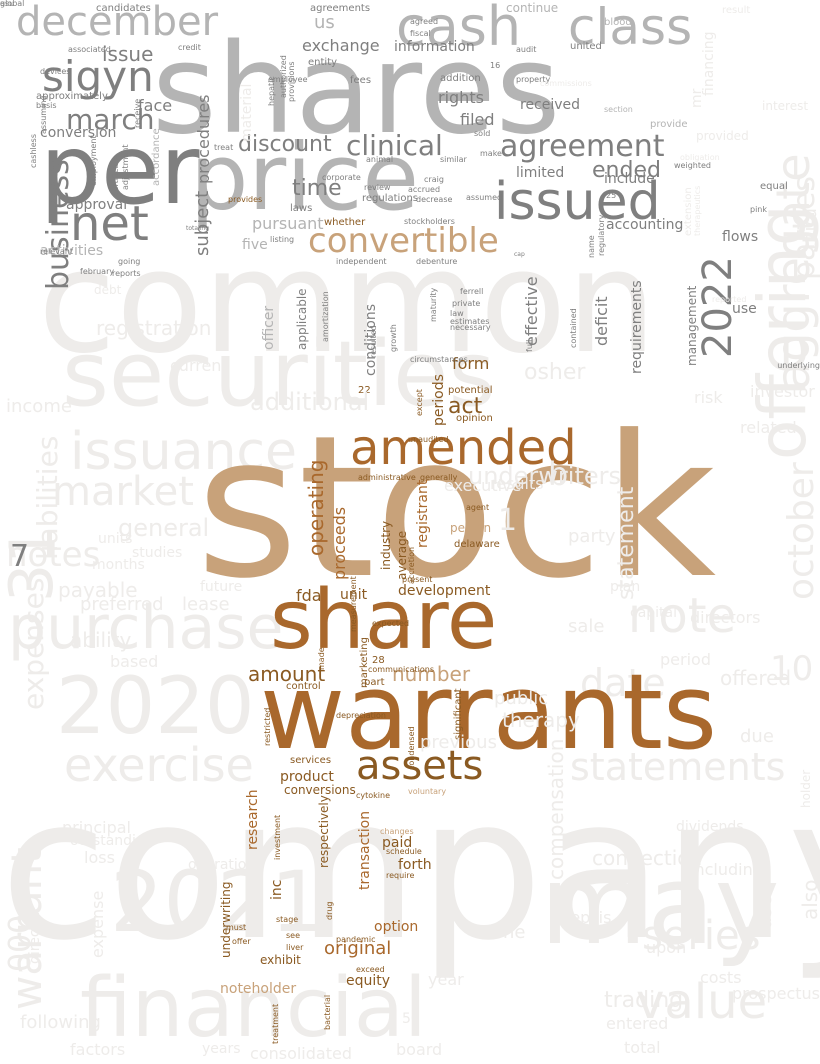  What do you see at coordinates (775, 993) in the screenshot?
I see `word-prospectus: prospectus` at bounding box center [775, 993].